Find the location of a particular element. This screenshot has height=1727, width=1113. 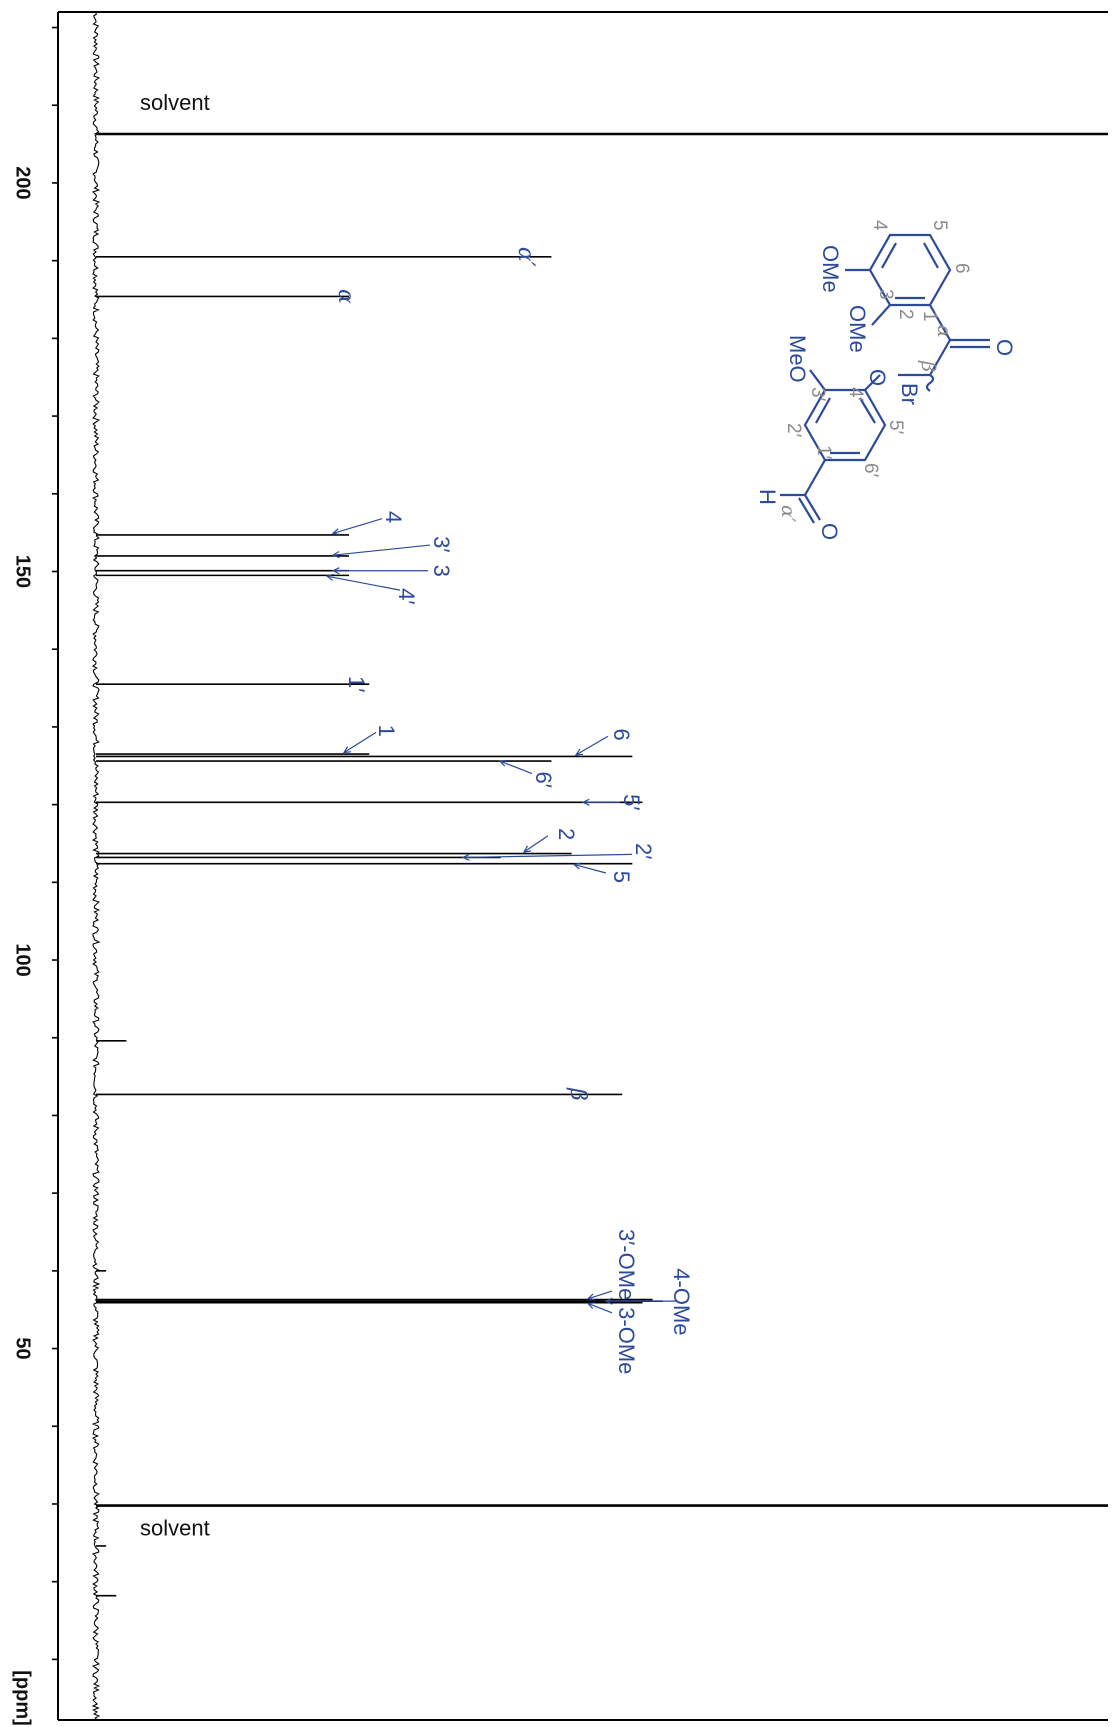

locant-label: 6′ is located at coordinates (870, 470).